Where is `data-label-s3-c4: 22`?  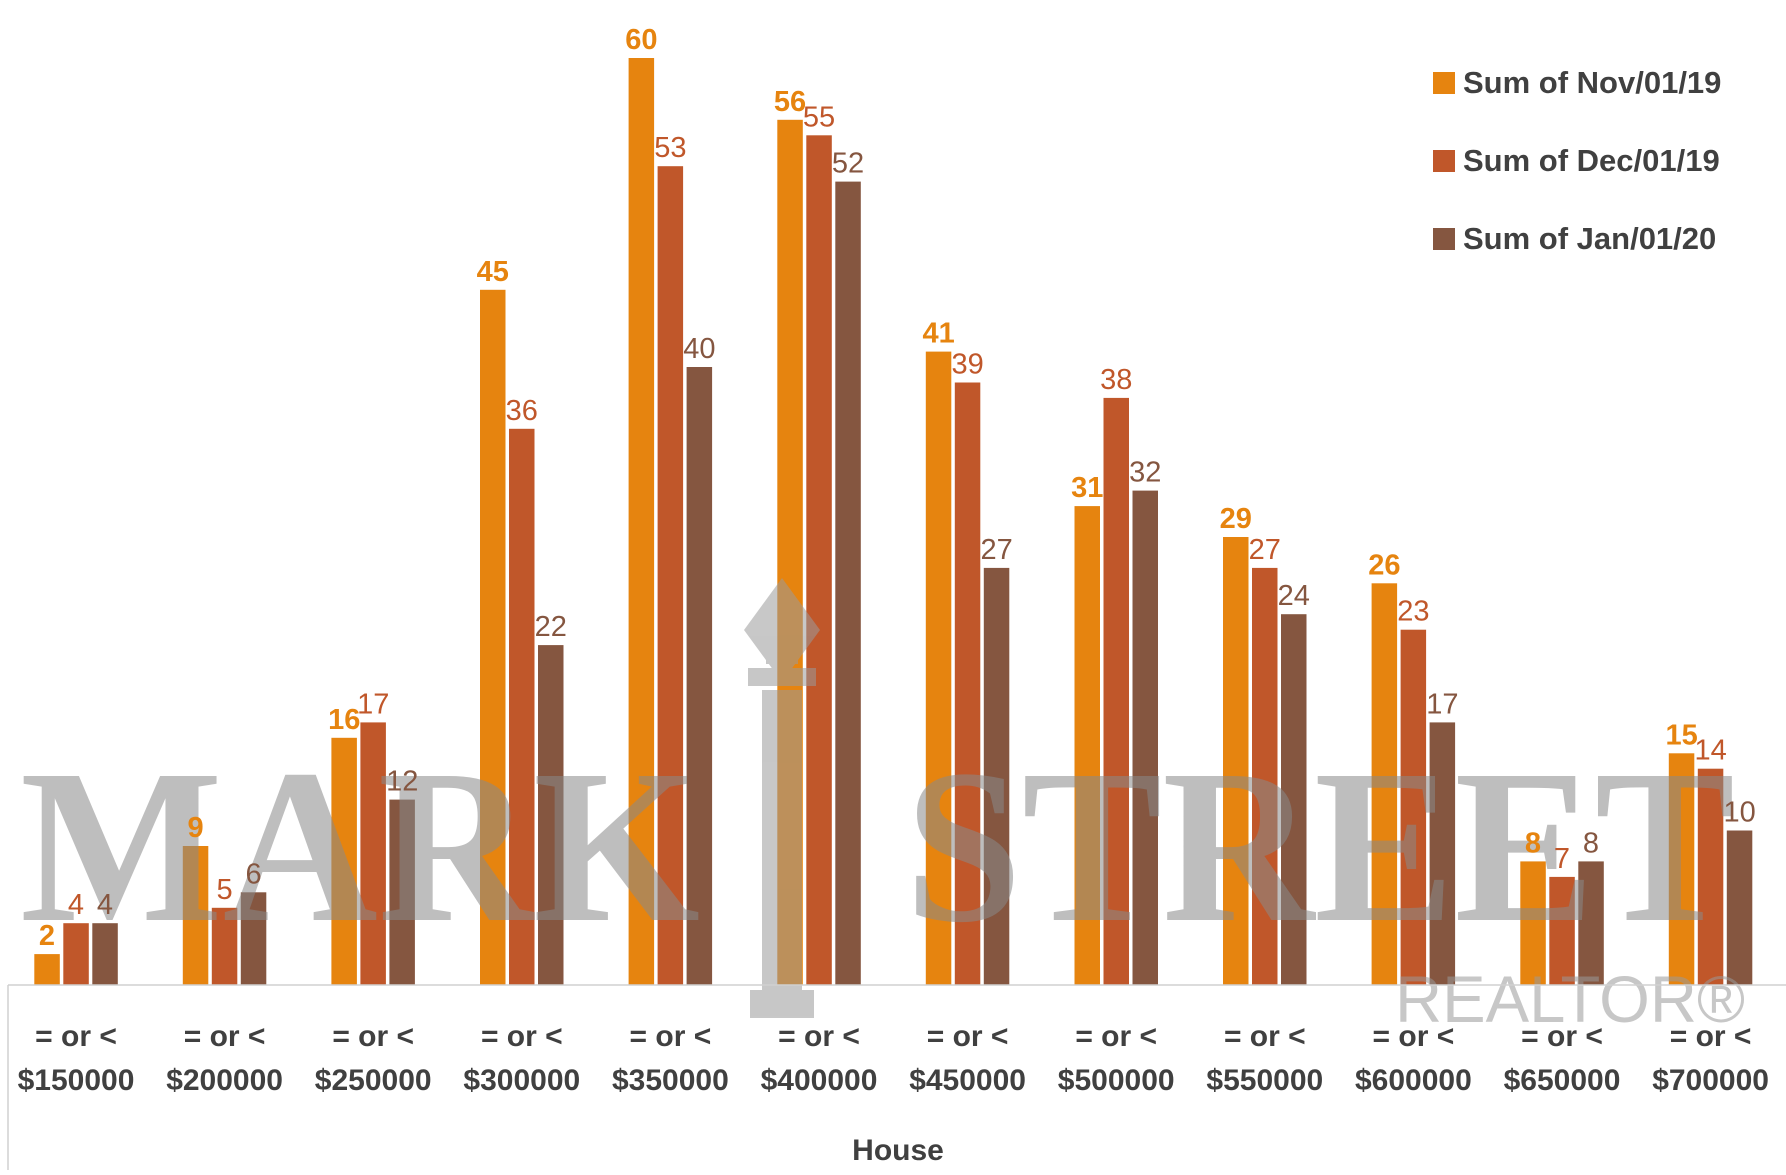
data-label-s3-c4: 22 is located at coordinates (551, 627).